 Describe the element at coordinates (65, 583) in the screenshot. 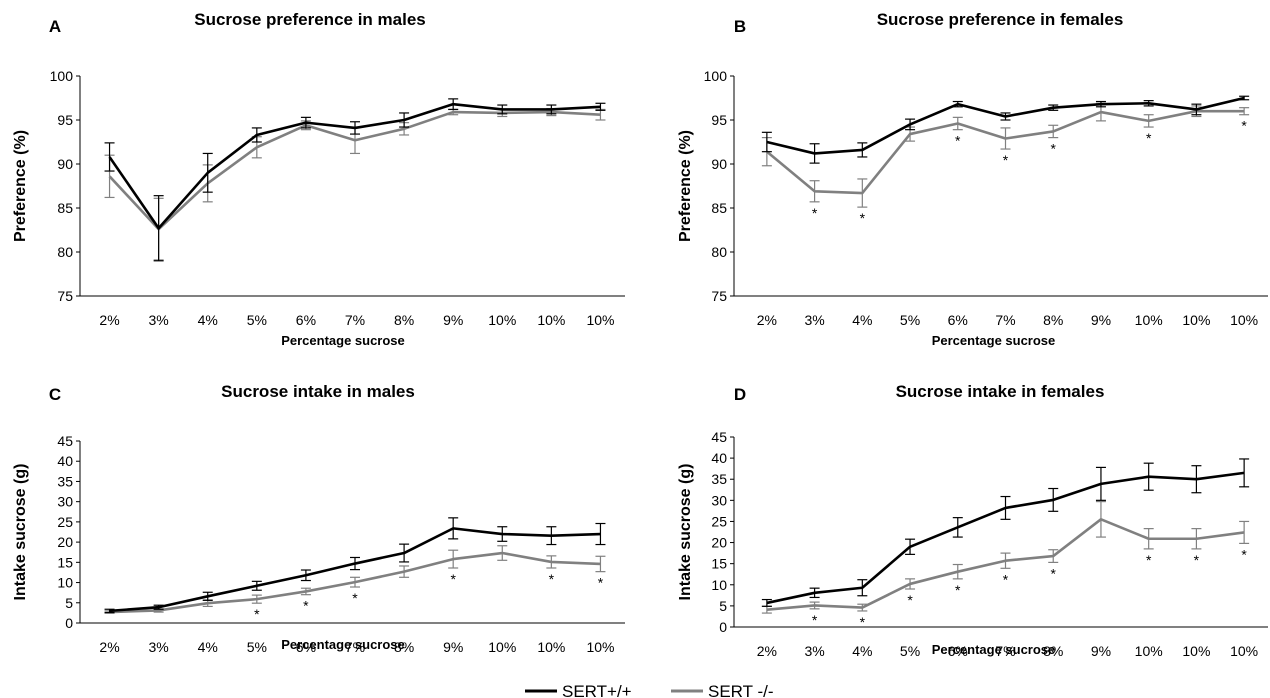

I see `y-tick-label: 10` at that location.